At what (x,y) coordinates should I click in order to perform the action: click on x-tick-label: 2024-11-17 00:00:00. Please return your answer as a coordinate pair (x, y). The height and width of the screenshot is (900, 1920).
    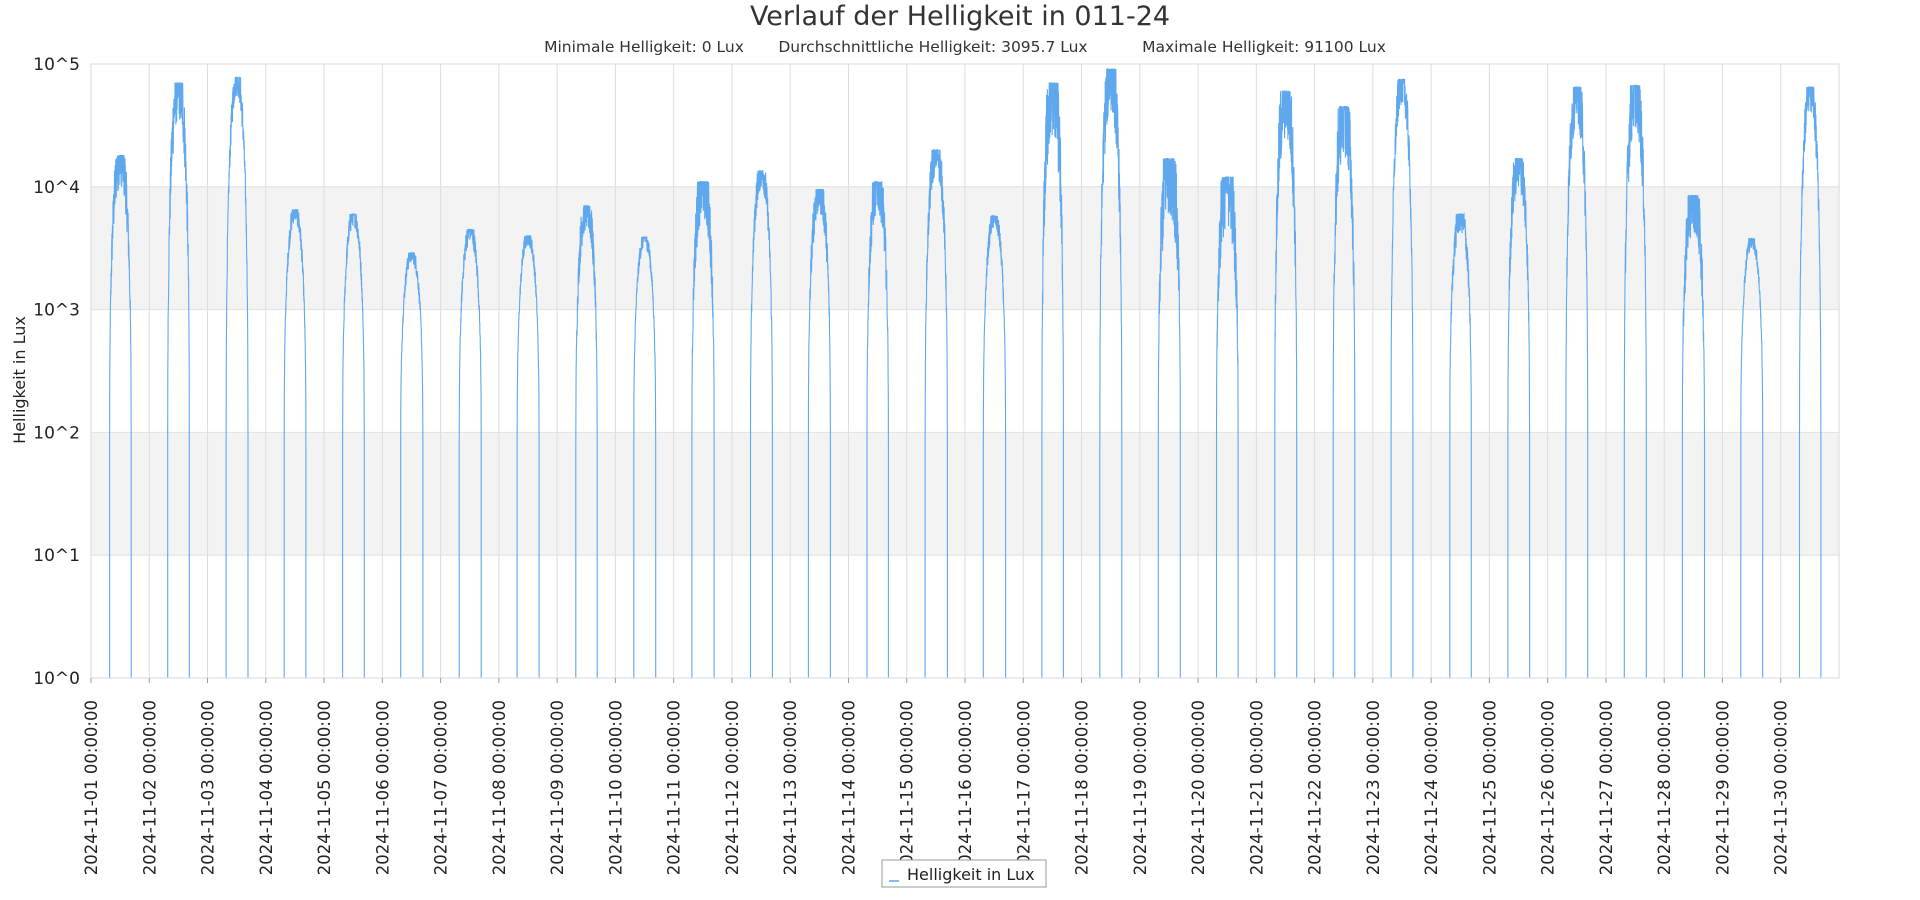
    Looking at the image, I should click on (1023, 787).